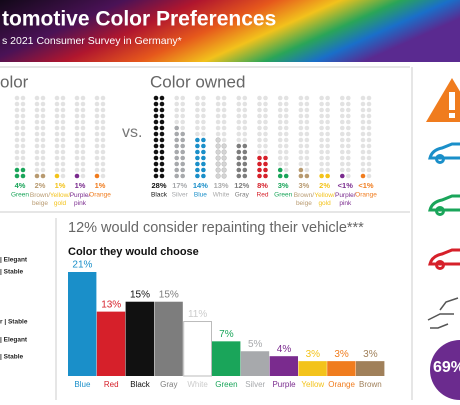  I want to click on category-label: Green, so click(226, 384).